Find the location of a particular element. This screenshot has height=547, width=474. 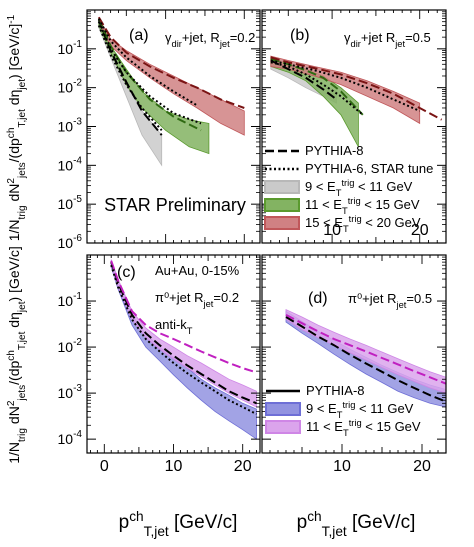

annotation-text: π⁰+jet Rjet=0.2 is located at coordinates (197, 299).